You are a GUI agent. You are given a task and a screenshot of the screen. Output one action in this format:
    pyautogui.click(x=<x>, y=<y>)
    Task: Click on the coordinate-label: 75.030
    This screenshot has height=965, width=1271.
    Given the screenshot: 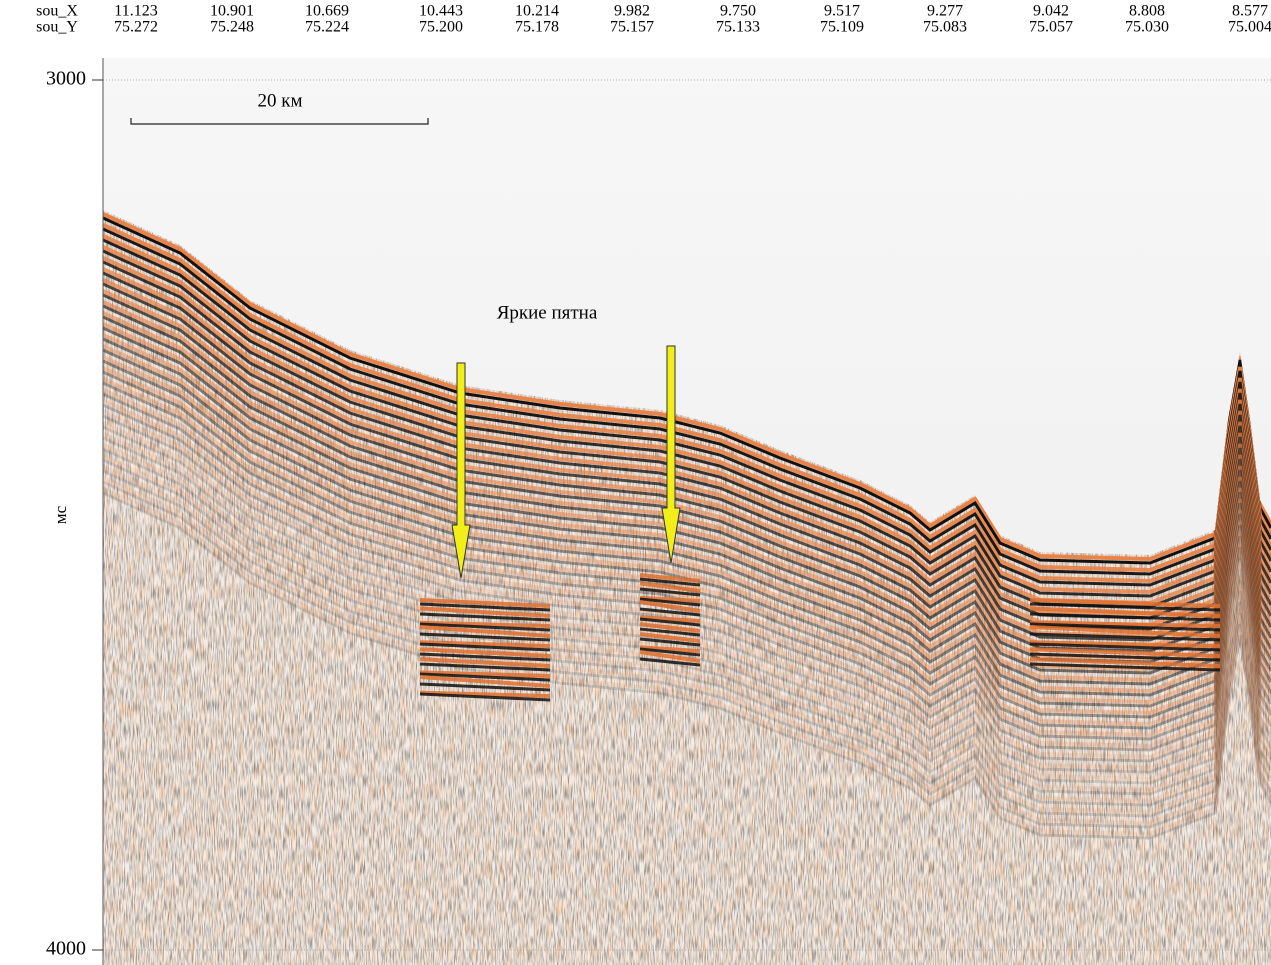 What is the action you would take?
    pyautogui.click(x=1147, y=27)
    